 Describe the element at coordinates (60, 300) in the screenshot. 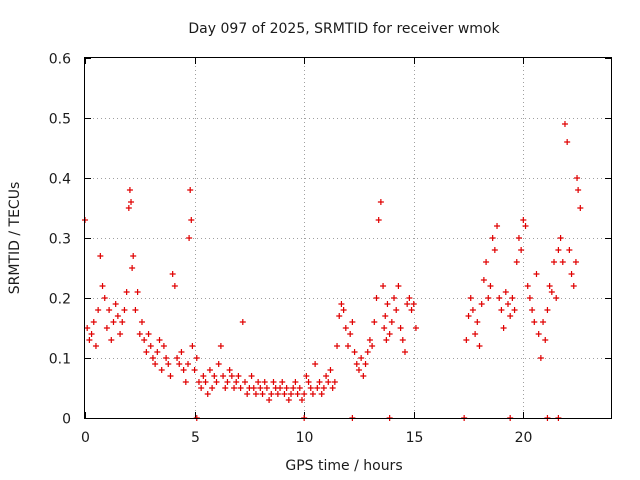

I see `y-tick-label: 0.2` at that location.